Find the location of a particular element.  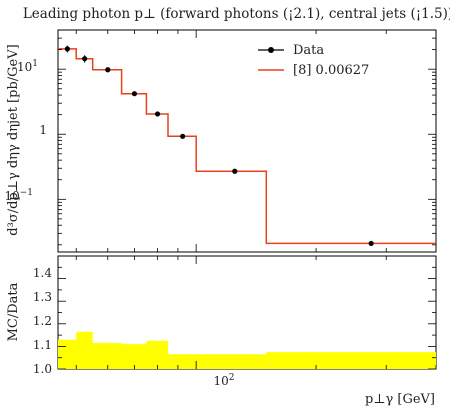

y-tick-label-10: 10¹ is located at coordinates (27, 66).